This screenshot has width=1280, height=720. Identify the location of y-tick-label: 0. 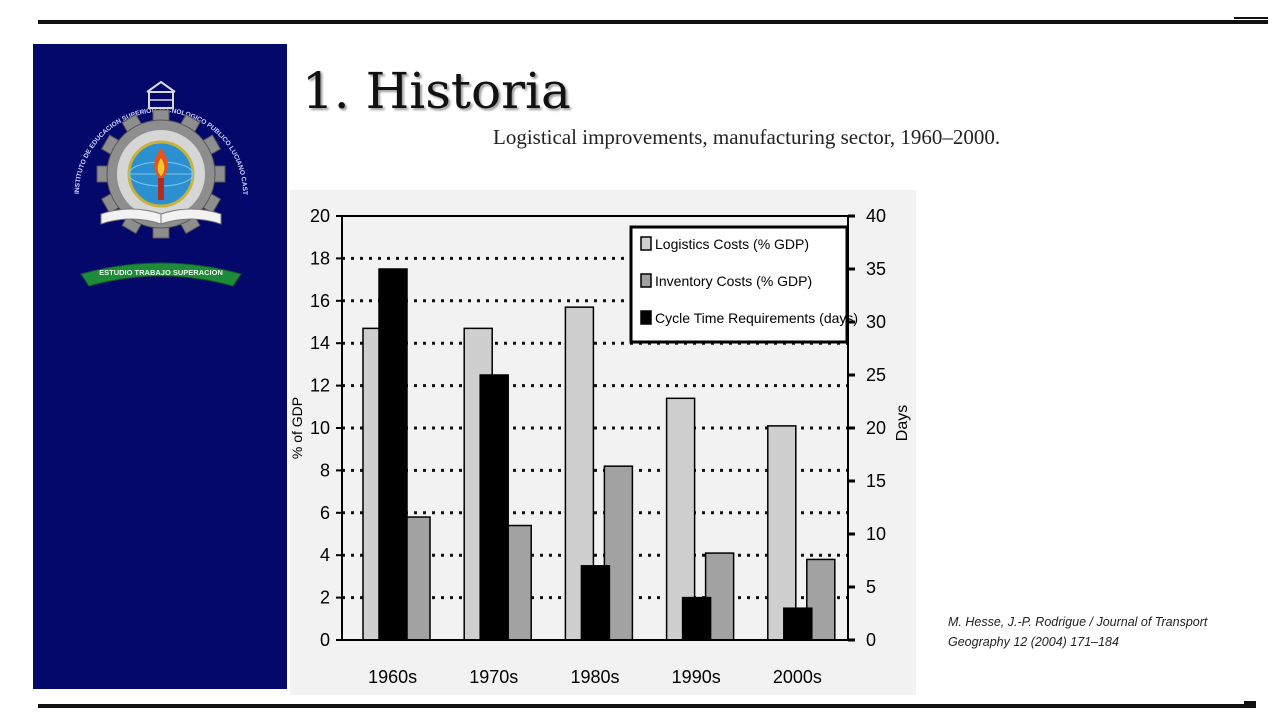
(325, 640).